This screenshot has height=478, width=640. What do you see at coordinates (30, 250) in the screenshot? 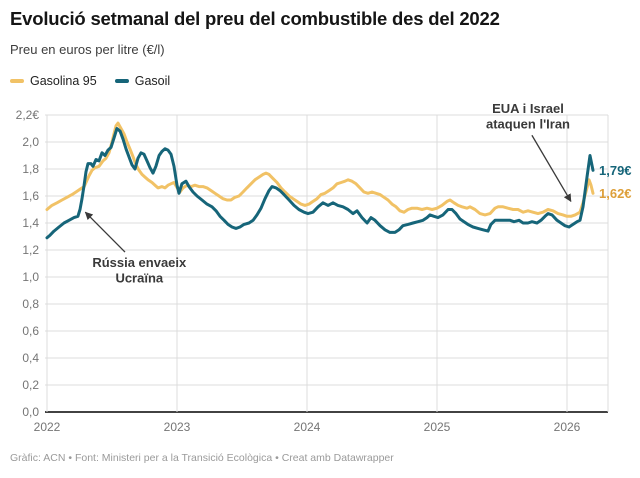
I see `y-axis-tick-label: 1,2` at bounding box center [30, 250].